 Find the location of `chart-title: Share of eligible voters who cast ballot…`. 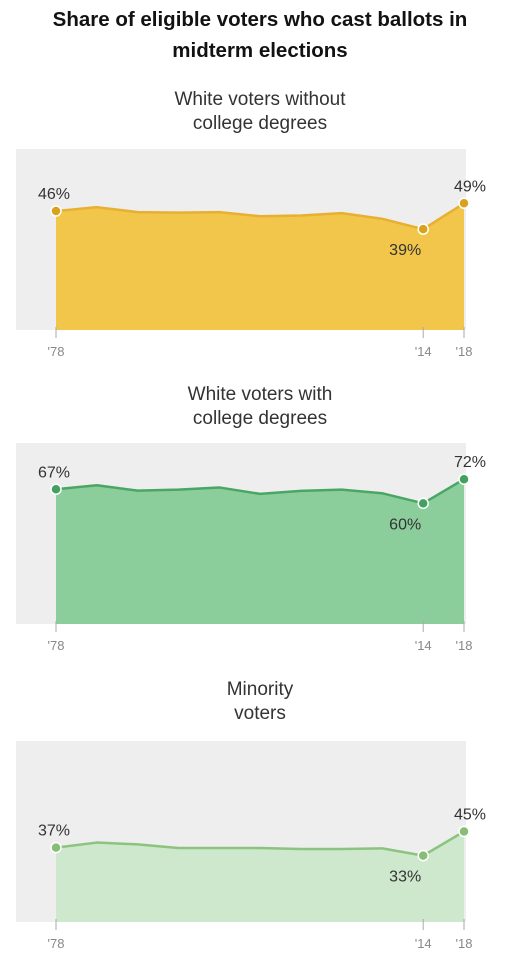

chart-title: Share of eligible voters who cast ballot… is located at coordinates (260, 35).